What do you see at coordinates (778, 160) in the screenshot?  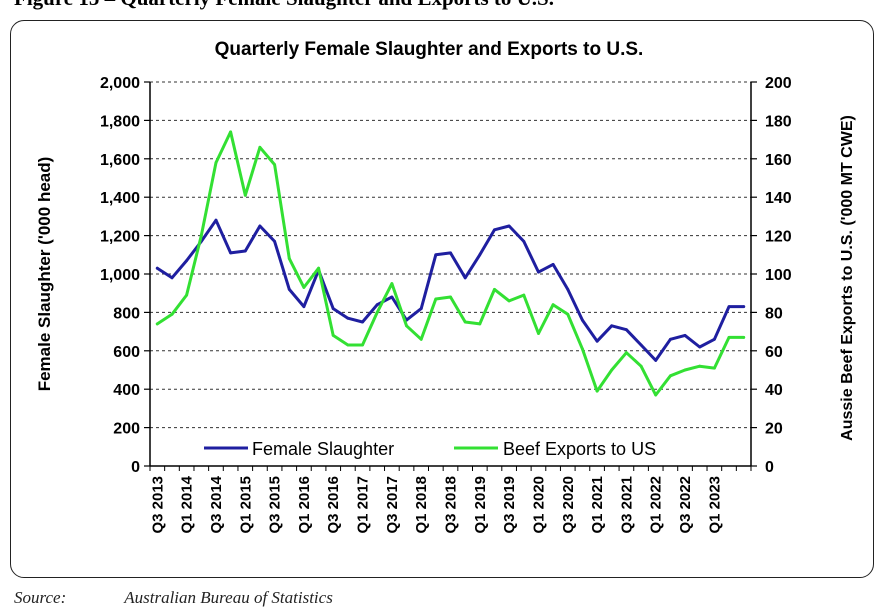 I see `y-right-tick-label: 160` at bounding box center [778, 160].